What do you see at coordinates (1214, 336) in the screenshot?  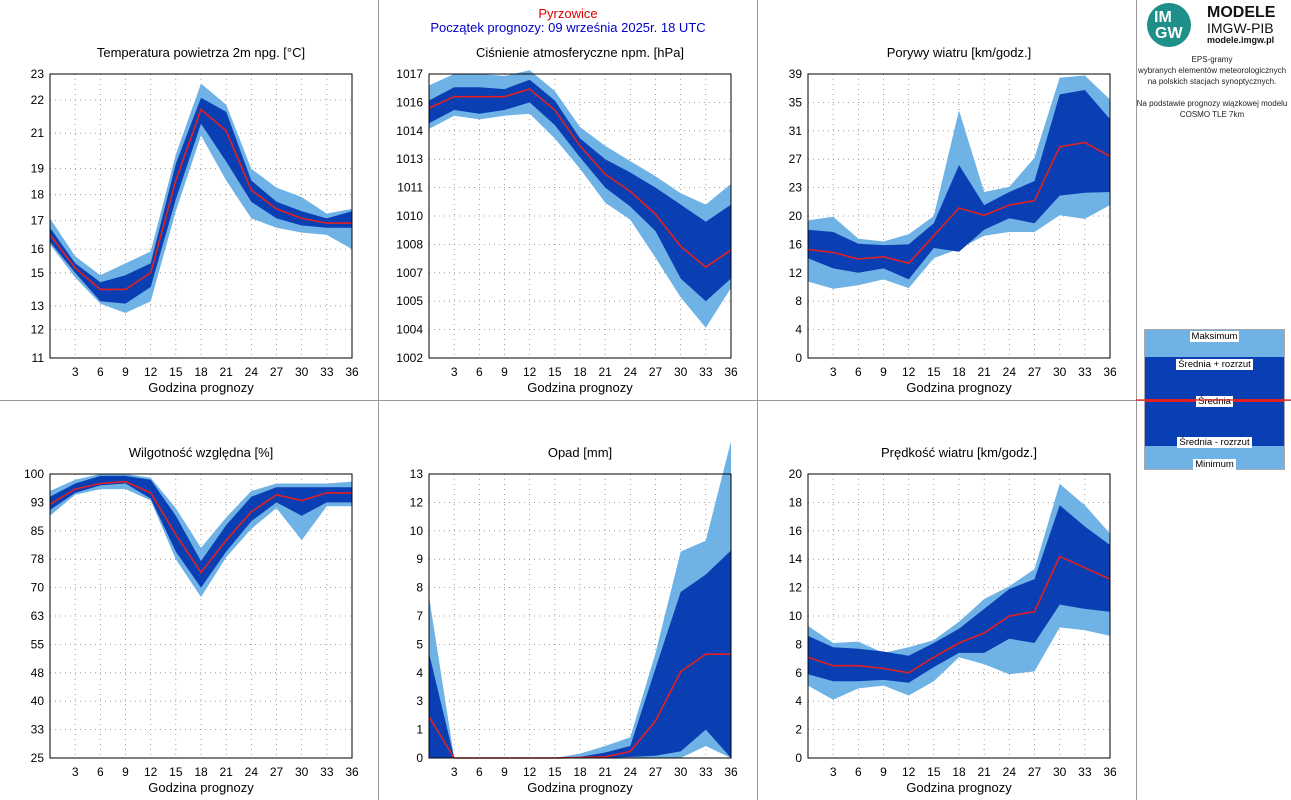 I see `legend-label-max: Maksimum` at bounding box center [1214, 336].